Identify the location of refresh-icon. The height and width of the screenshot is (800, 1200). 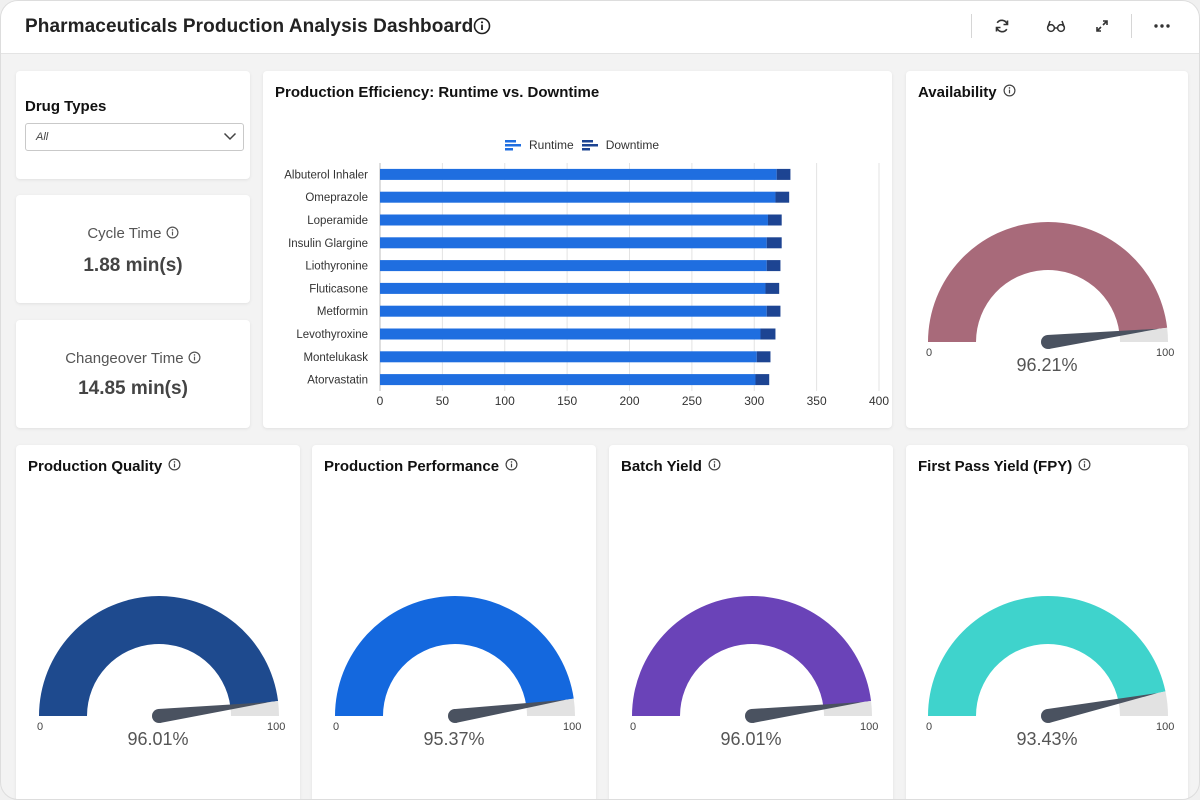
(1002, 26).